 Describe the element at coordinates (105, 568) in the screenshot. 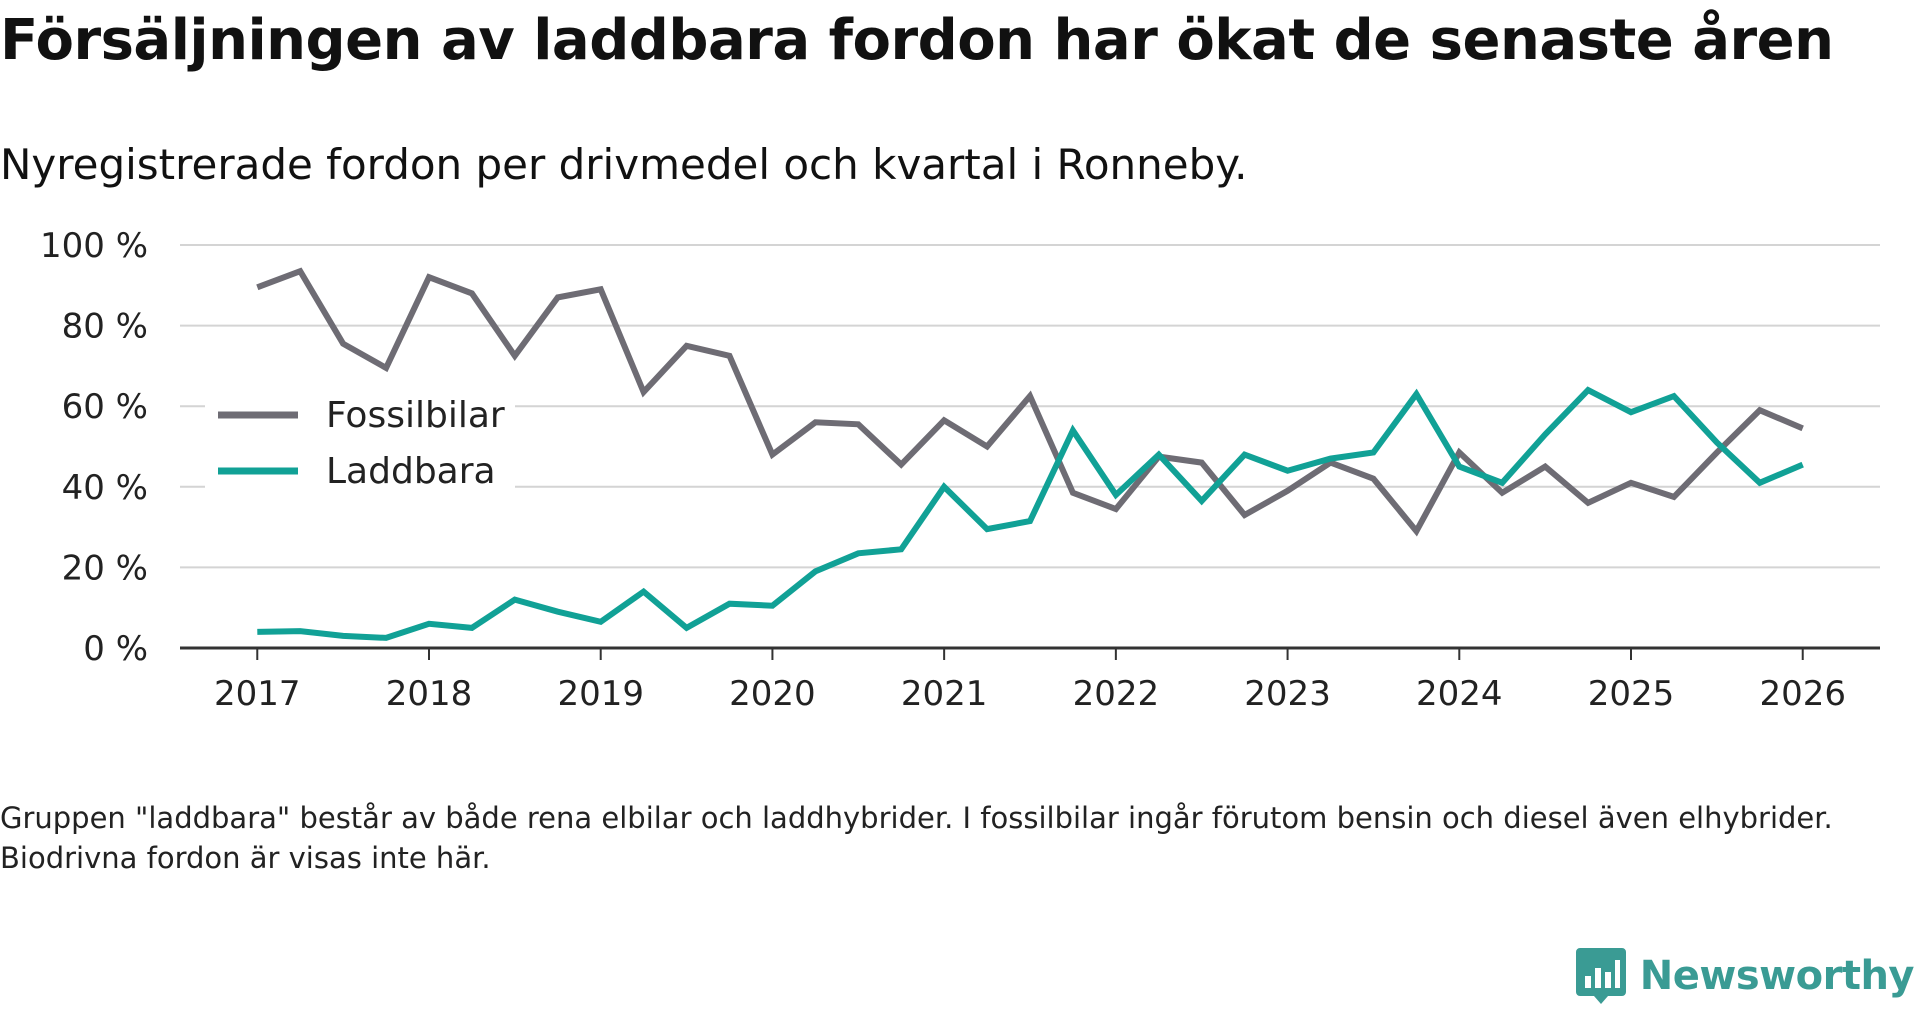

I see `y-tick-label: 20 %` at that location.